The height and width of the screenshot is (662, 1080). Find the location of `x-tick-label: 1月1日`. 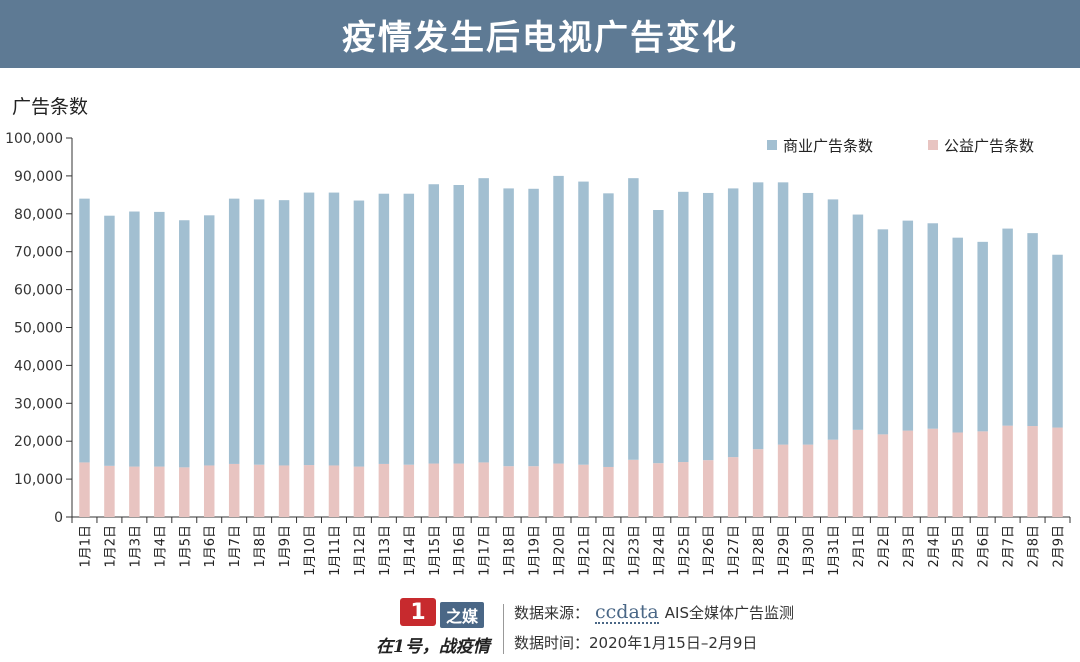

x-tick-label: 1月1日 is located at coordinates (85, 546).